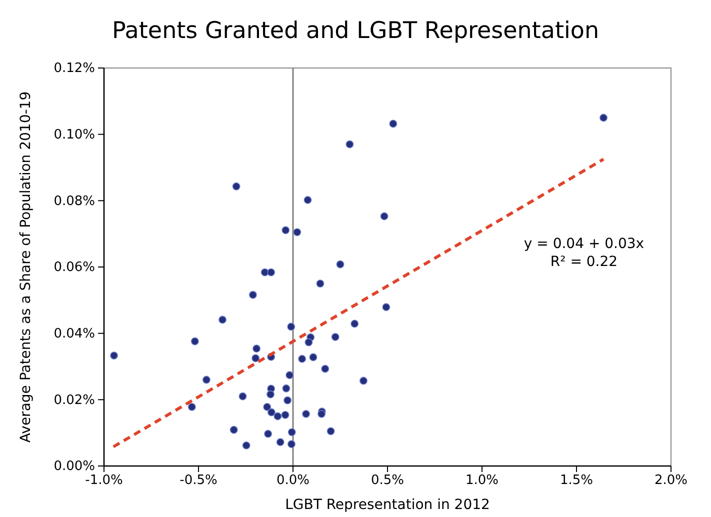 The height and width of the screenshot is (517, 711). I want to click on y-tick-label: 0.06%, so click(74, 268).